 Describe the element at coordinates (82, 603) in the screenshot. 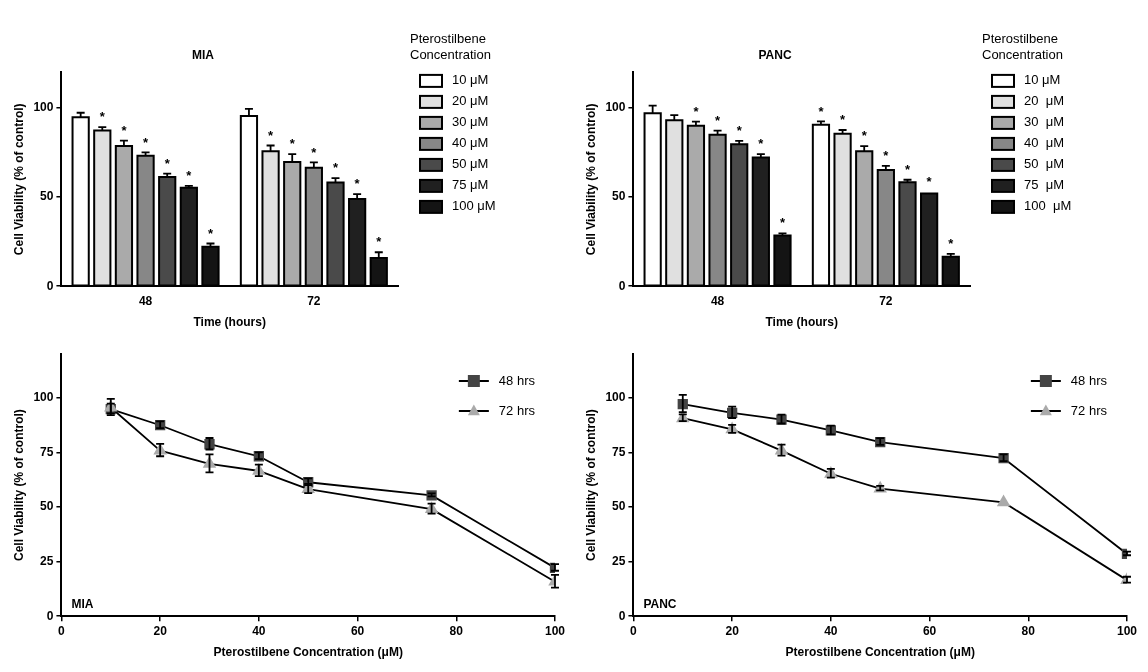

I see `annotation: MIA` at that location.